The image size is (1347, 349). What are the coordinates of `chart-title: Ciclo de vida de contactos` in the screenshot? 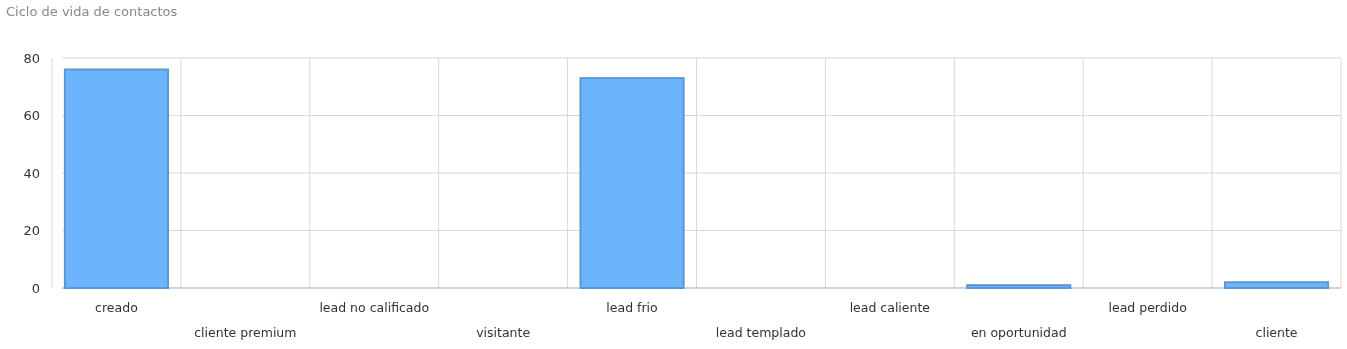 It's located at (92, 11).